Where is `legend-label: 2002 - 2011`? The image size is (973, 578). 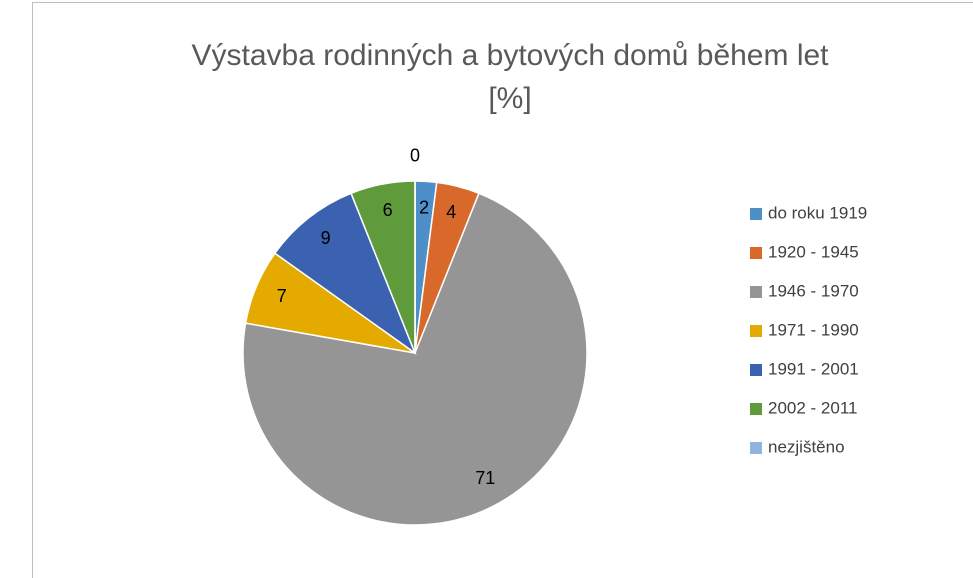 legend-label: 2002 - 2011 is located at coordinates (812, 407).